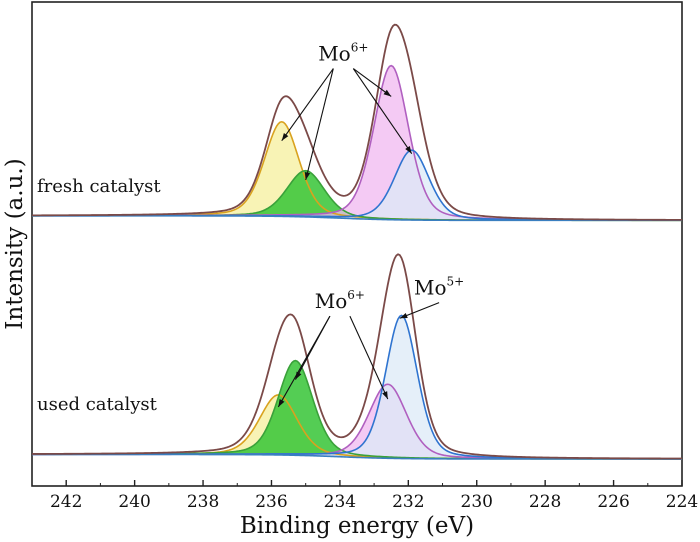 This screenshot has width=700, height=542. What do you see at coordinates (682, 502) in the screenshot?
I see `x-tick-label-224: 224` at bounding box center [682, 502].